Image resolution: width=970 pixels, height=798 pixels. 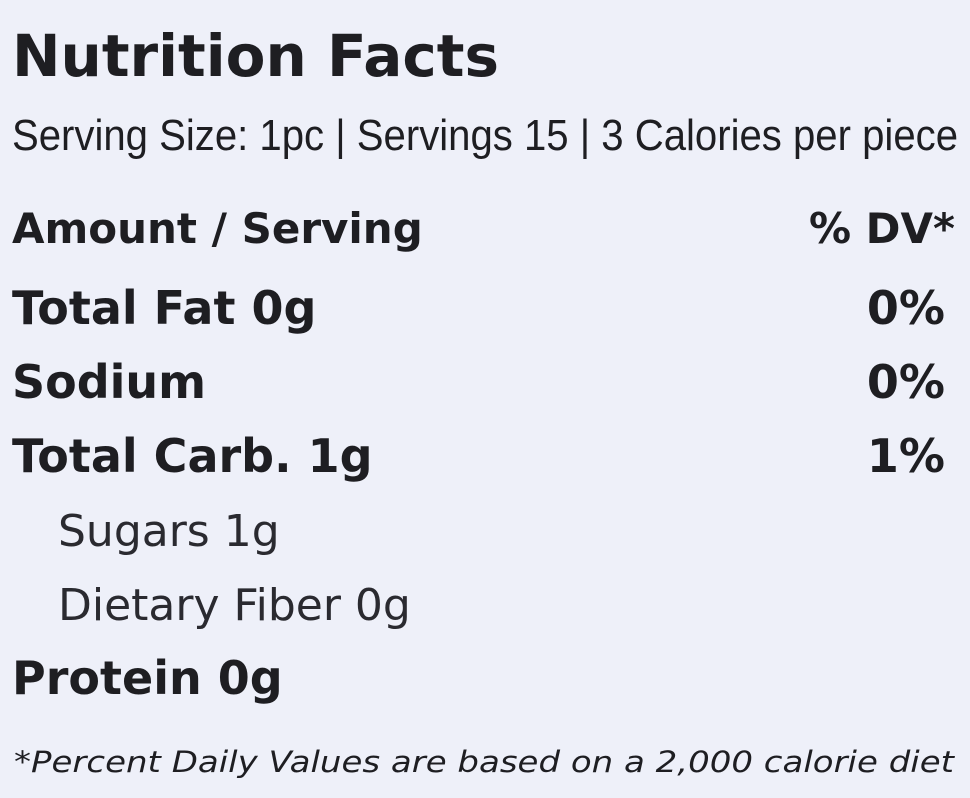 What do you see at coordinates (109, 382) in the screenshot?
I see `nutrient-label: Sodium` at bounding box center [109, 382].